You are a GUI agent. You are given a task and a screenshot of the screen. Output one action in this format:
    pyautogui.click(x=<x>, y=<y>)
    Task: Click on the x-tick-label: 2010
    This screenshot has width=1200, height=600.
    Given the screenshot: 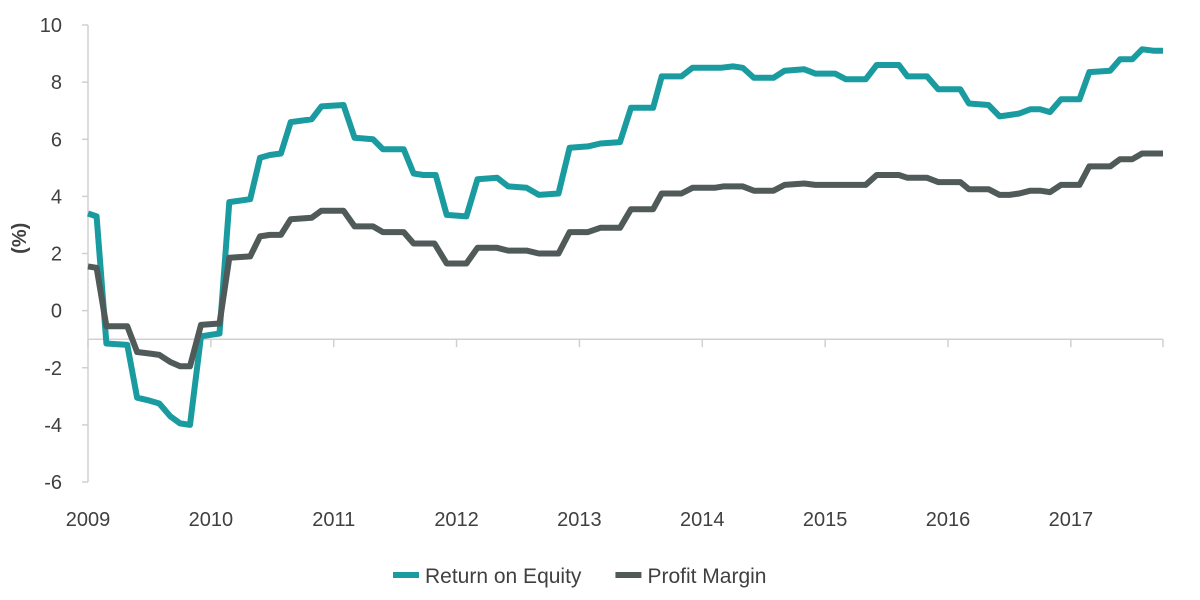 What is the action you would take?
    pyautogui.click(x=211, y=520)
    